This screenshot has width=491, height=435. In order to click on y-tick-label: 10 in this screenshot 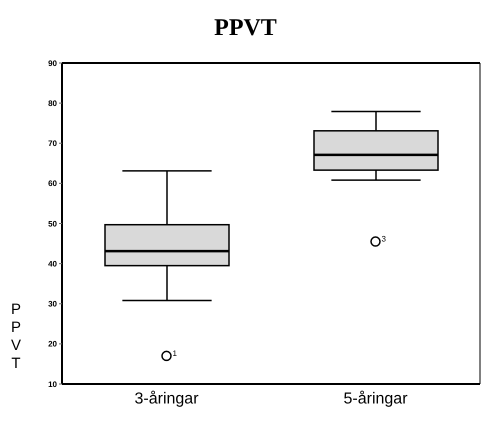, I will do `click(53, 384)`.